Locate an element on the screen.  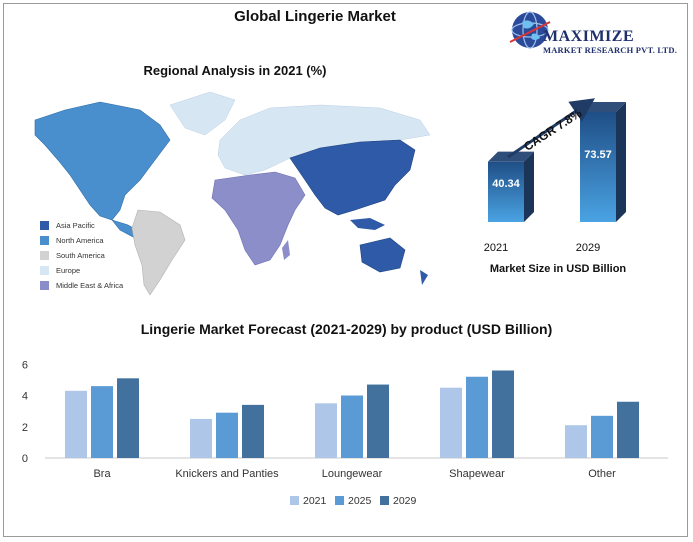
map-legend-item: Asia Pacific is located at coordinates (81, 225).